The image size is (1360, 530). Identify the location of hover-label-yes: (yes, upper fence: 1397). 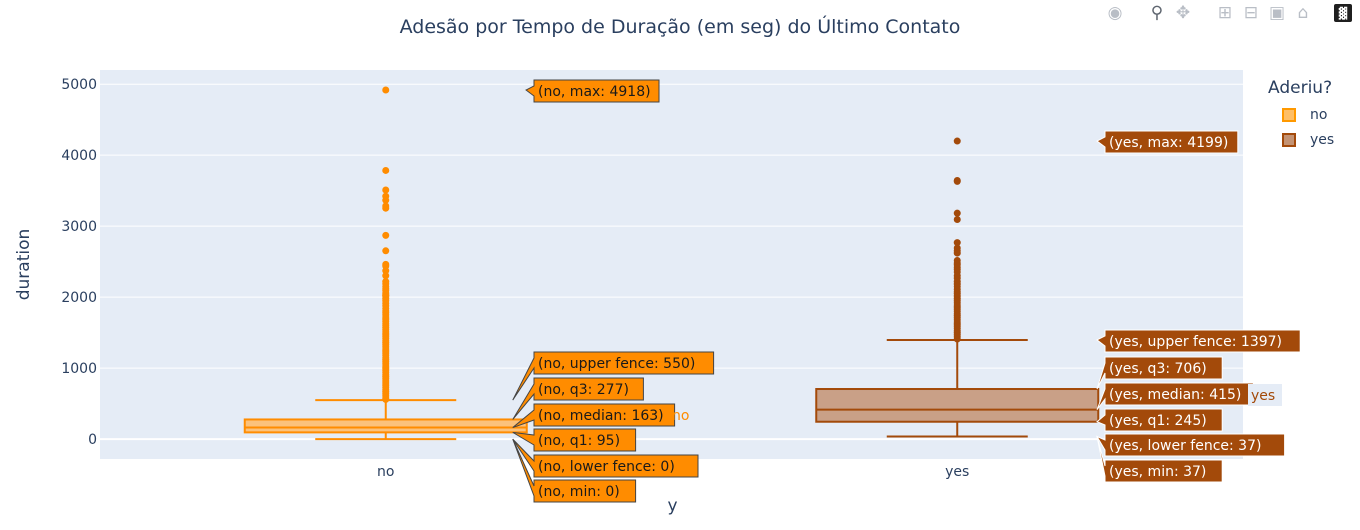
(1198, 341).